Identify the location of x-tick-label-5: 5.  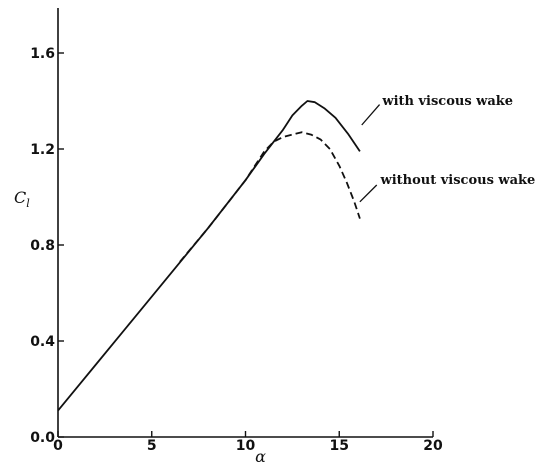
(152, 446).